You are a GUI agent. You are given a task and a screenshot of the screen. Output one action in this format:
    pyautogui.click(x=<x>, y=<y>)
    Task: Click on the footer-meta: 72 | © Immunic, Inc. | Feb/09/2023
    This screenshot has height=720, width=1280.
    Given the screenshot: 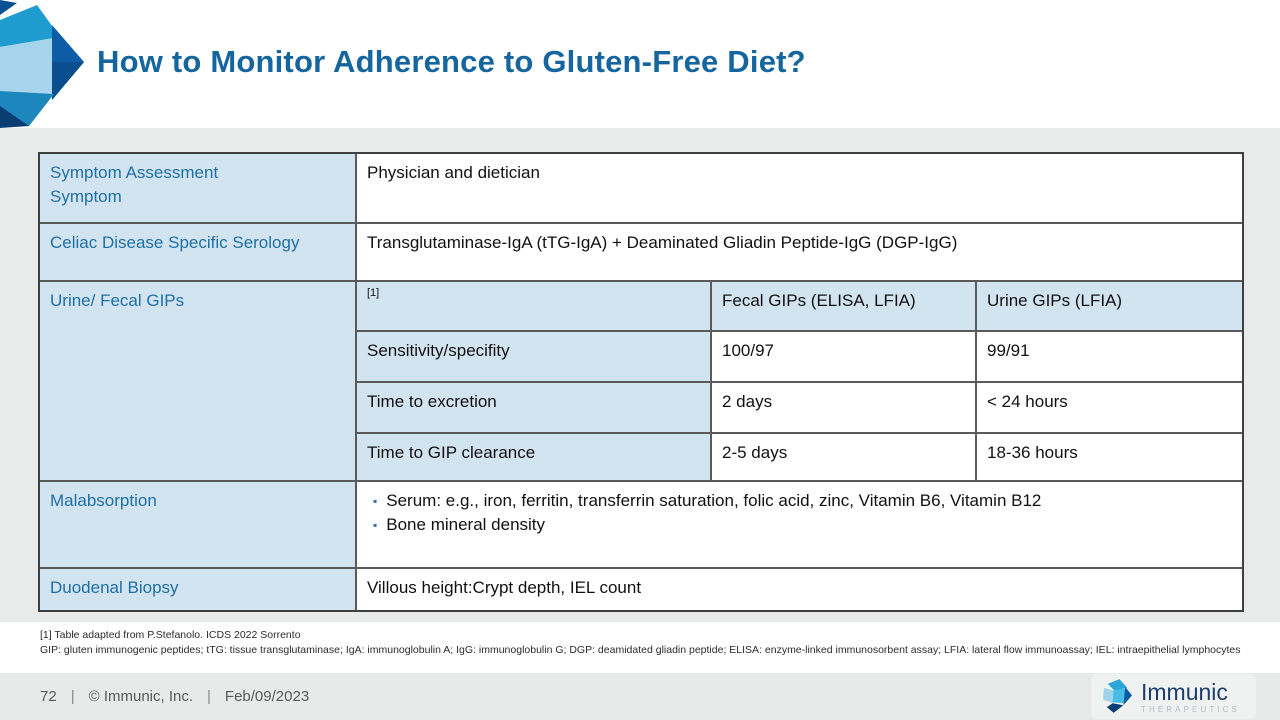 What is the action you would take?
    pyautogui.click(x=154, y=696)
    